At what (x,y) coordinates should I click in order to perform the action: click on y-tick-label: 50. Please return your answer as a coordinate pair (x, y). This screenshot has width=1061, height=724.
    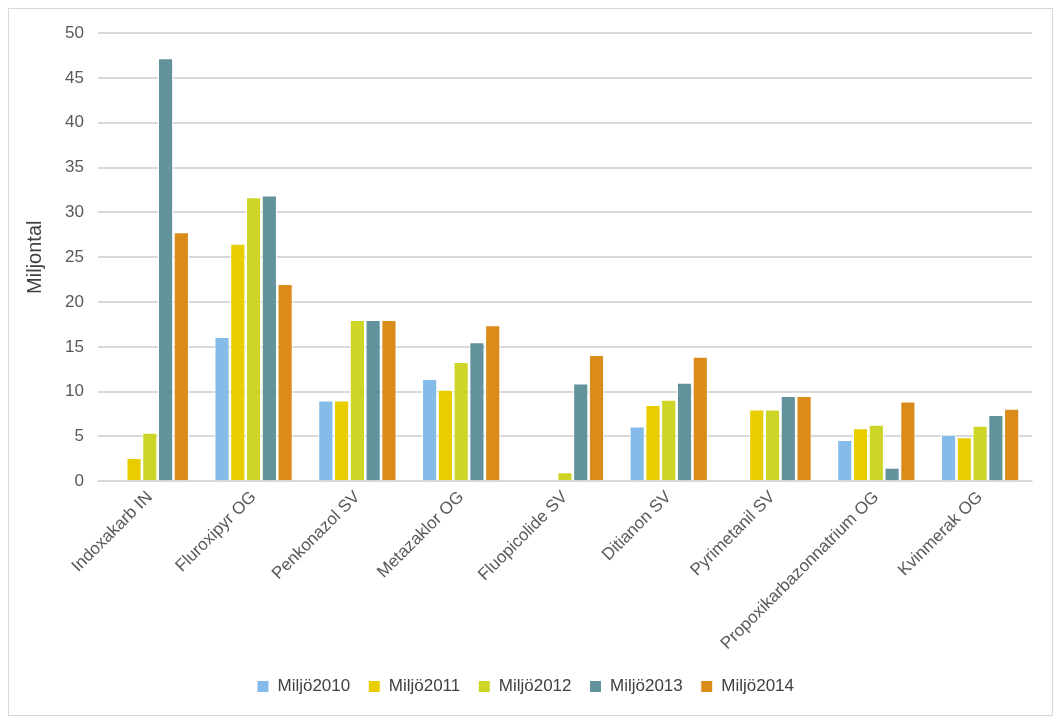
    Looking at the image, I should click on (74, 32).